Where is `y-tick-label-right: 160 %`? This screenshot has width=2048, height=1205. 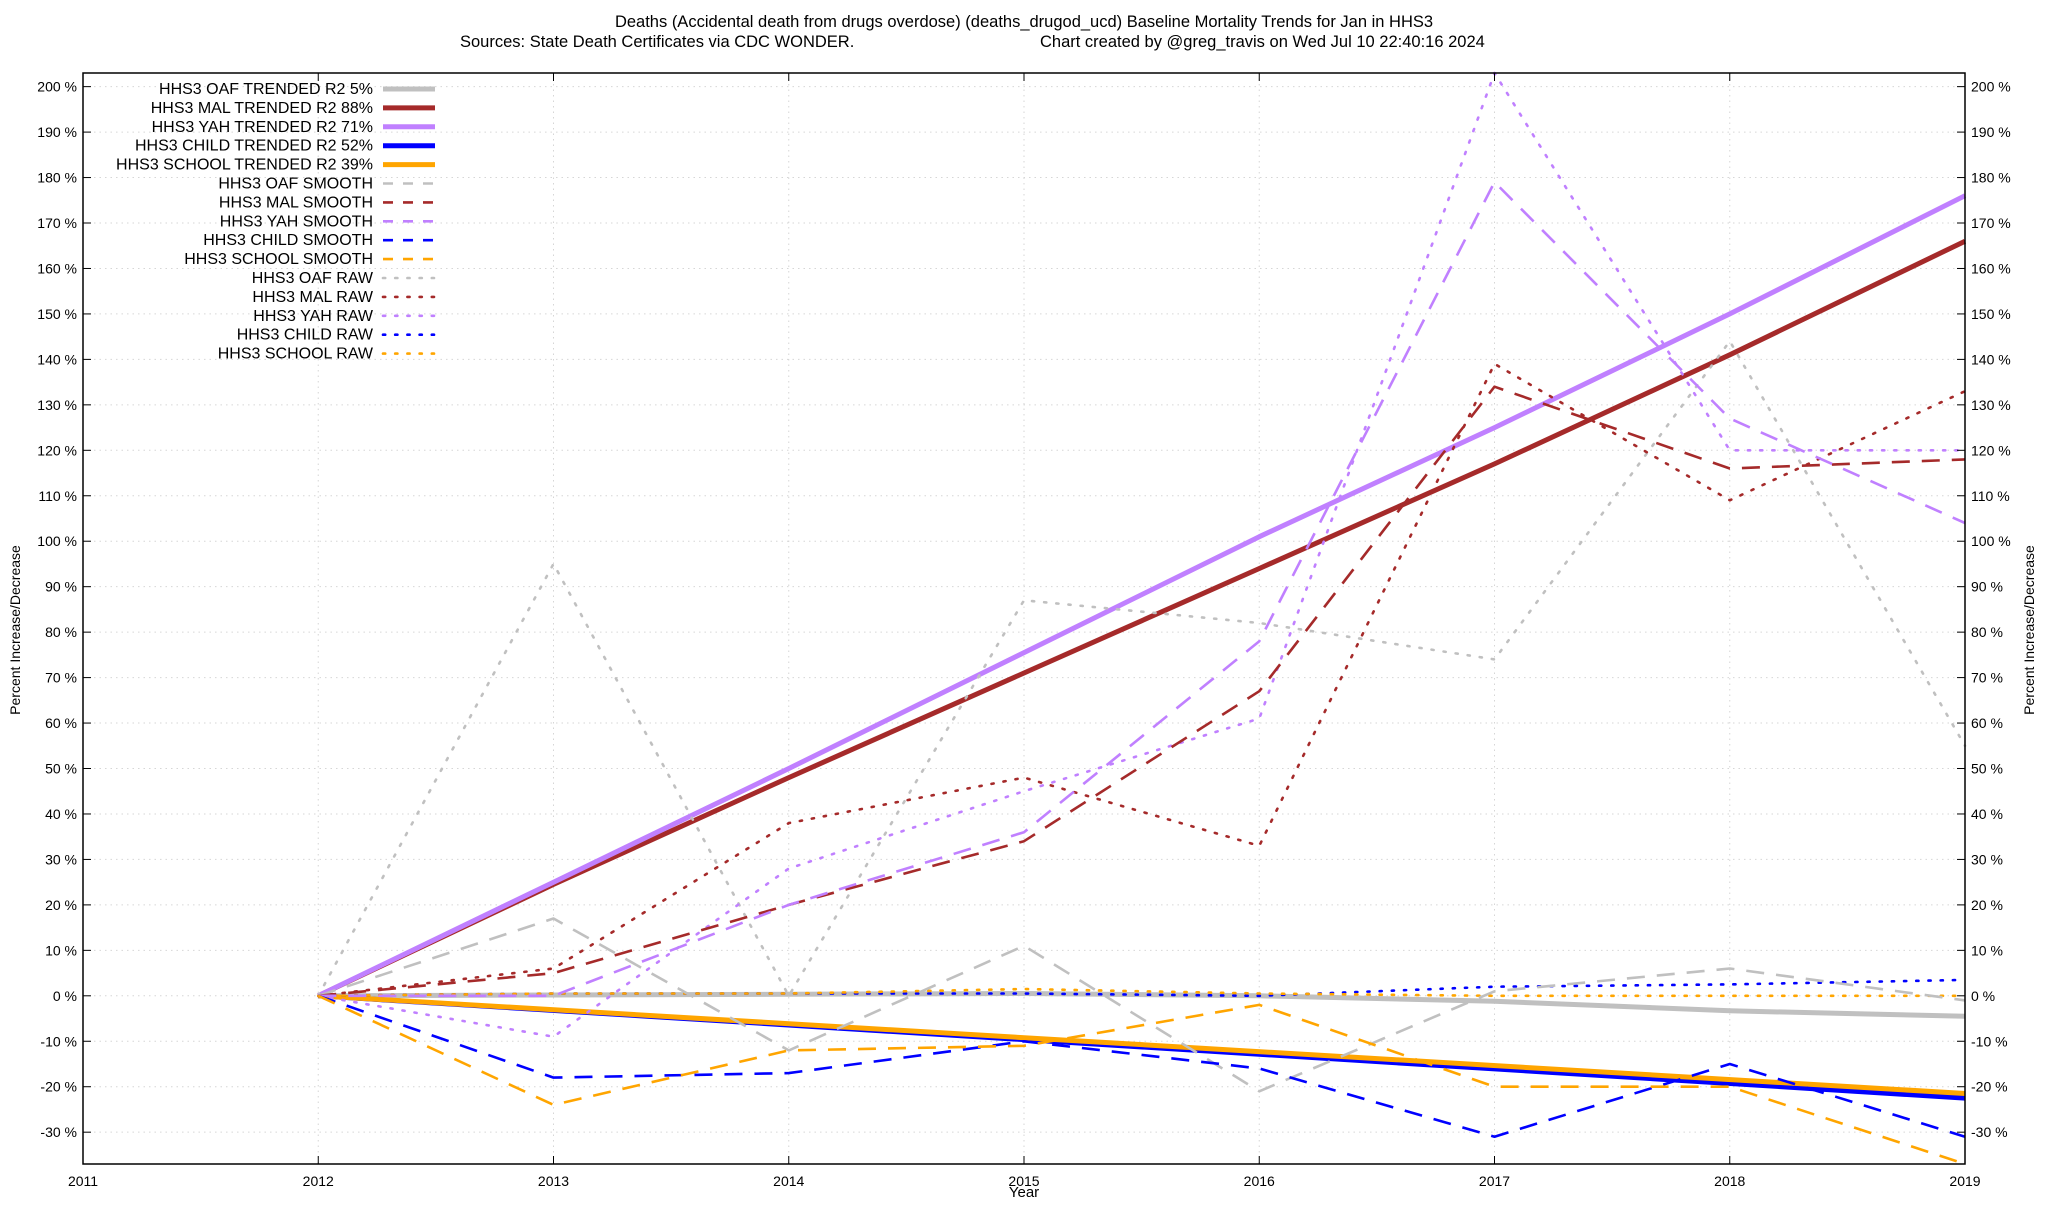
y-tick-label-right: 160 % is located at coordinates (1991, 268).